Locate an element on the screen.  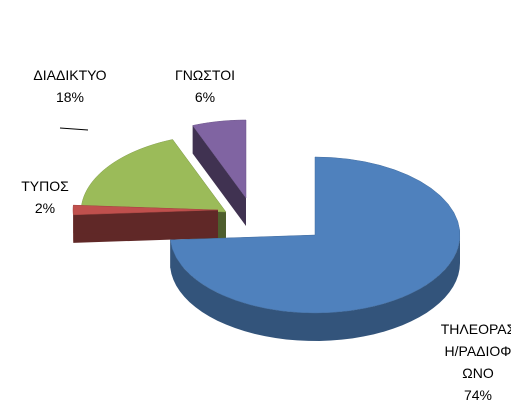
slice-label: ΤΥΠΟΣ 2% is located at coordinates (45, 197).